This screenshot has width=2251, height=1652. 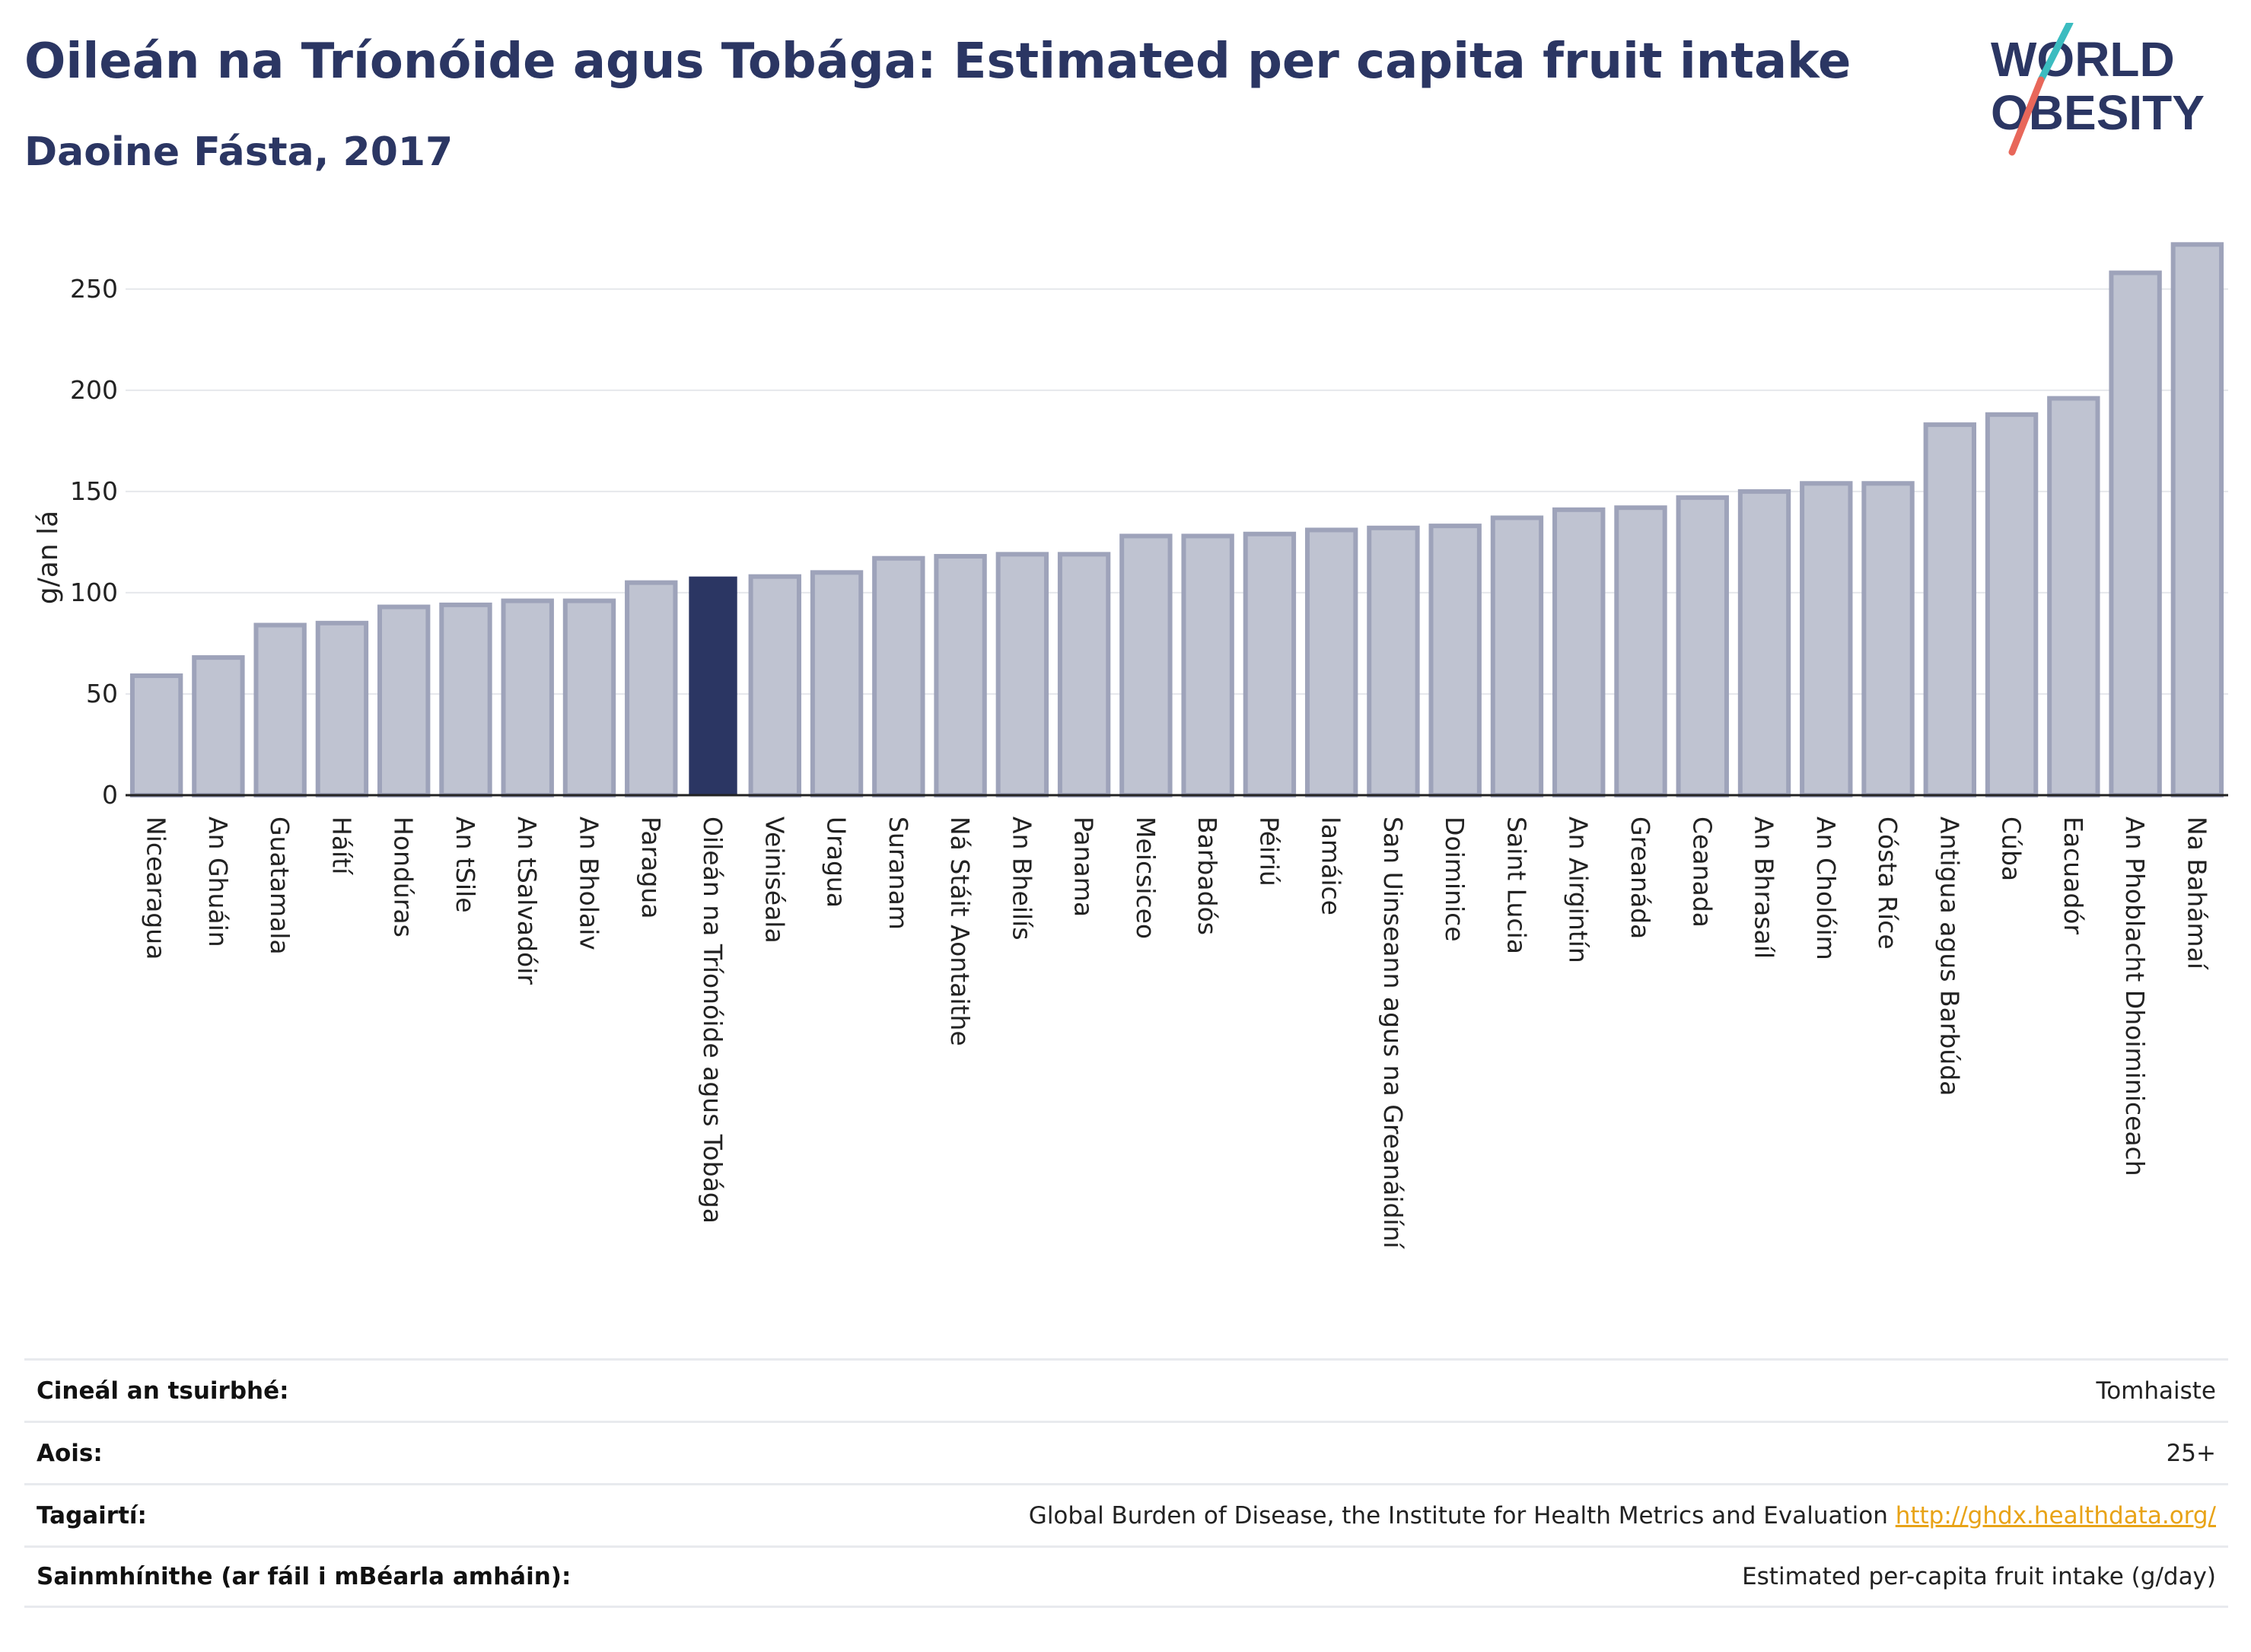 What do you see at coordinates (2055, 53) in the screenshot?
I see `logo-slash-teal` at bounding box center [2055, 53].